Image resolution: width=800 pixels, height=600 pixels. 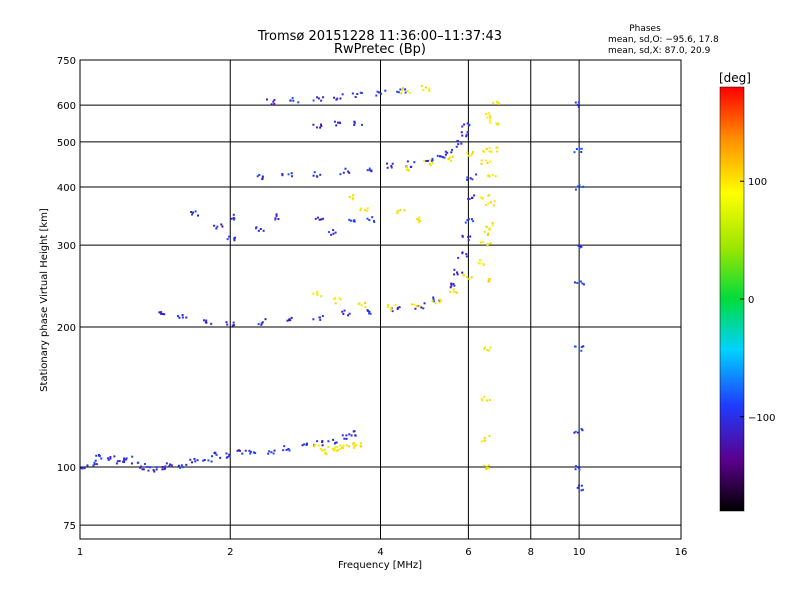 I want to click on stats-line-o: mean, sd,O: −95.6, 17.8, so click(x=663, y=40).